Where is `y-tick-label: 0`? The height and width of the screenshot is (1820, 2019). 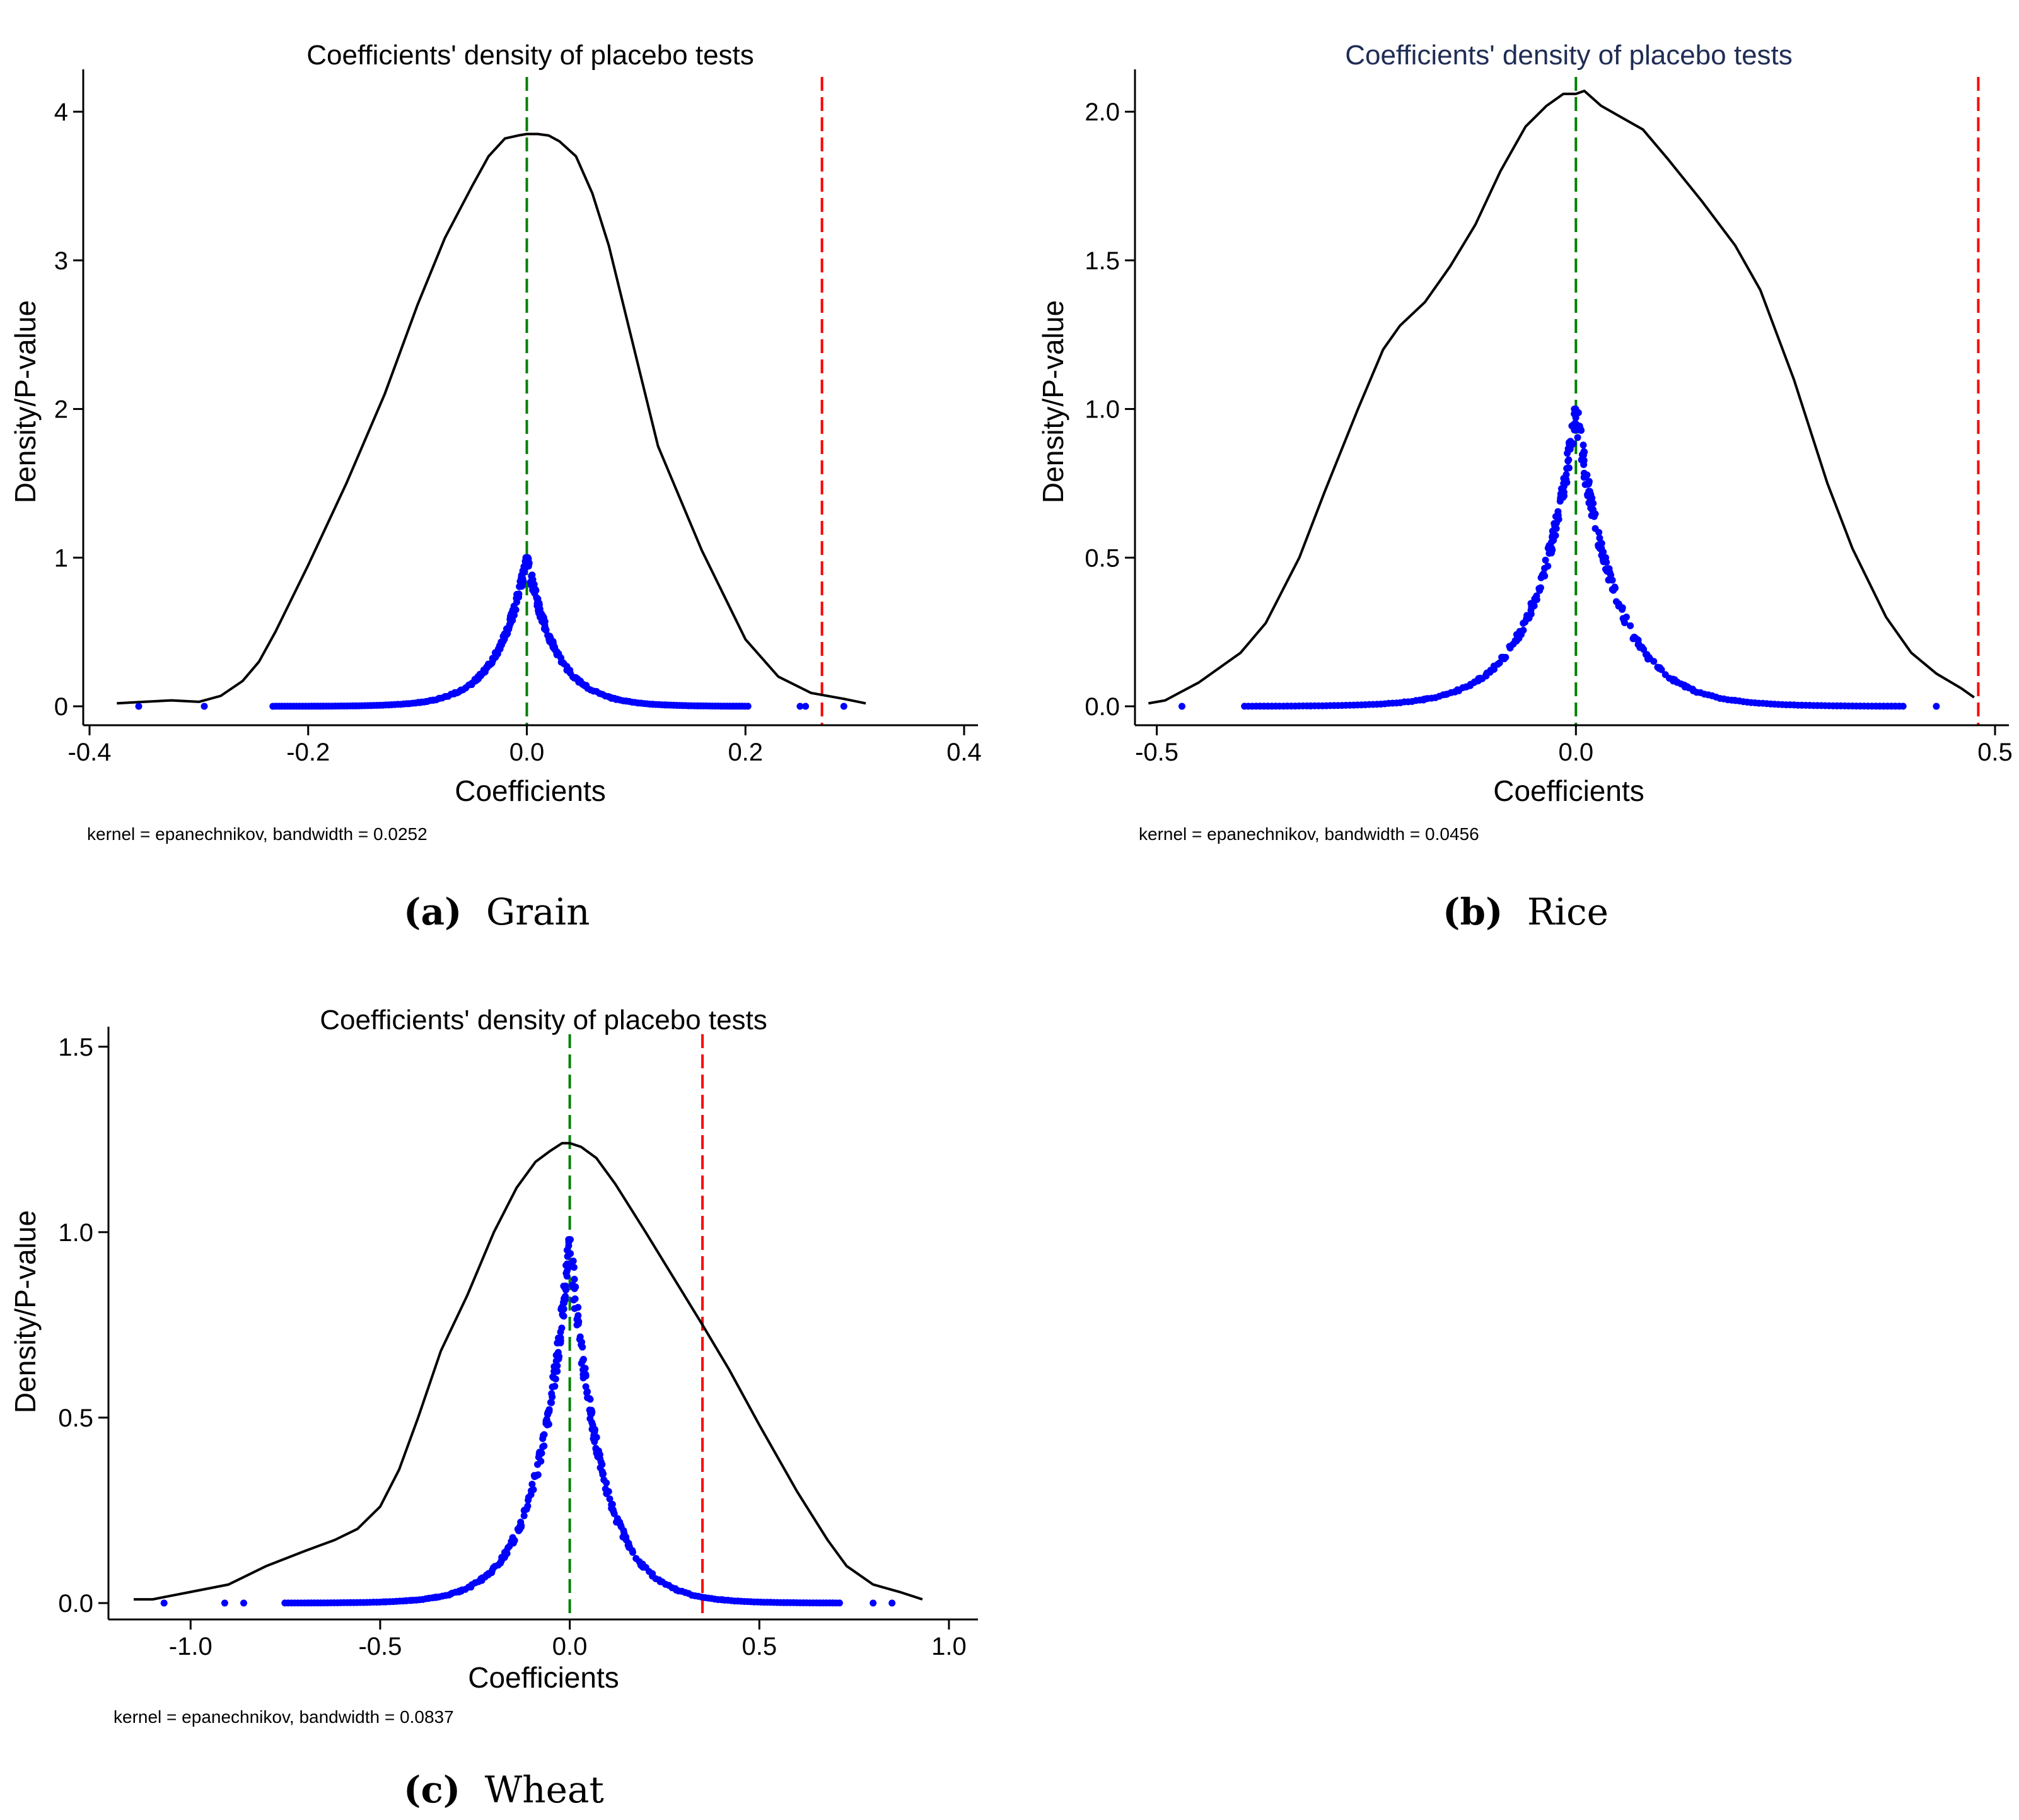 y-tick-label: 0 is located at coordinates (61, 707).